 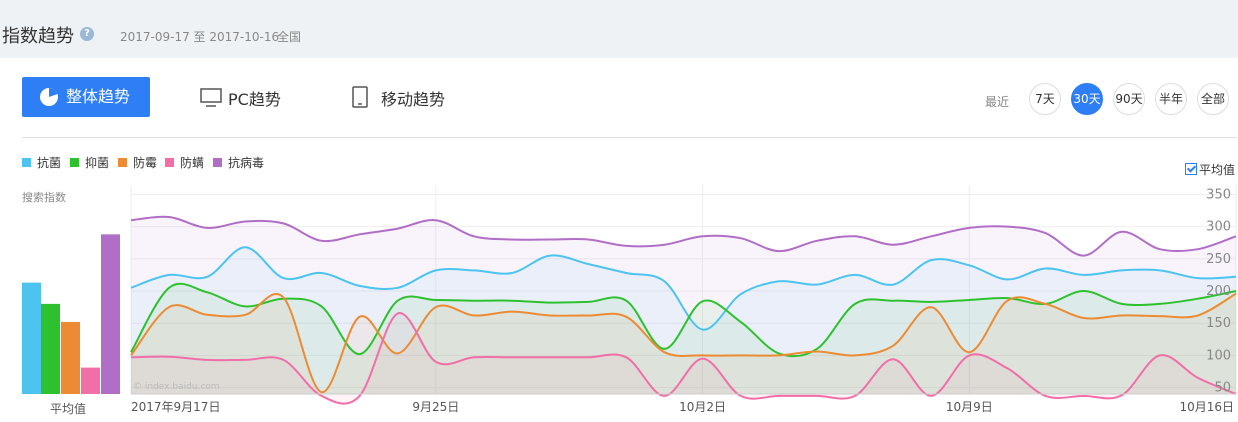 What do you see at coordinates (1218, 291) in the screenshot?
I see `y-tick-label: 200` at bounding box center [1218, 291].